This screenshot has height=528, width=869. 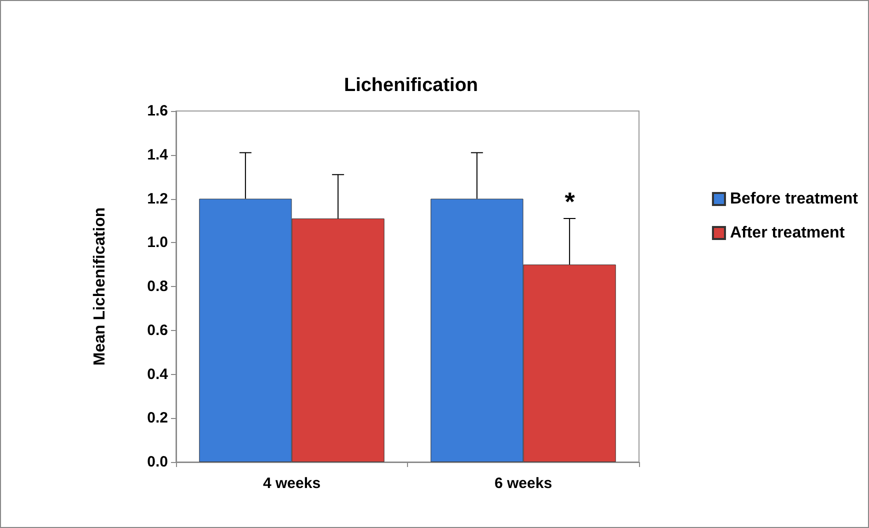 What do you see at coordinates (157, 418) in the screenshot?
I see `y-tick-label: 0.2` at bounding box center [157, 418].